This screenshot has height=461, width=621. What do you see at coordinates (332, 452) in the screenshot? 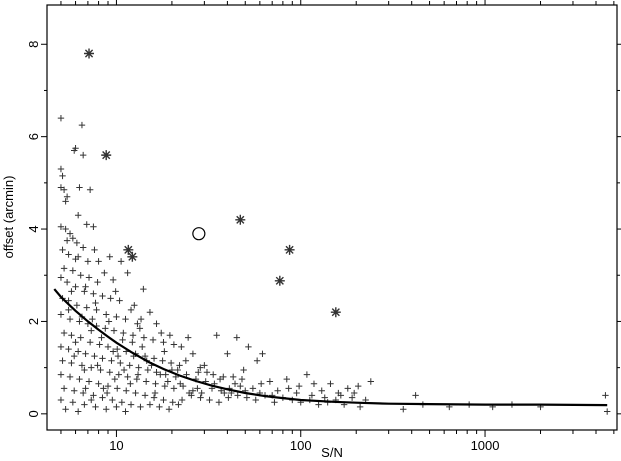
I see `x-axis-label: S/N` at bounding box center [332, 452].